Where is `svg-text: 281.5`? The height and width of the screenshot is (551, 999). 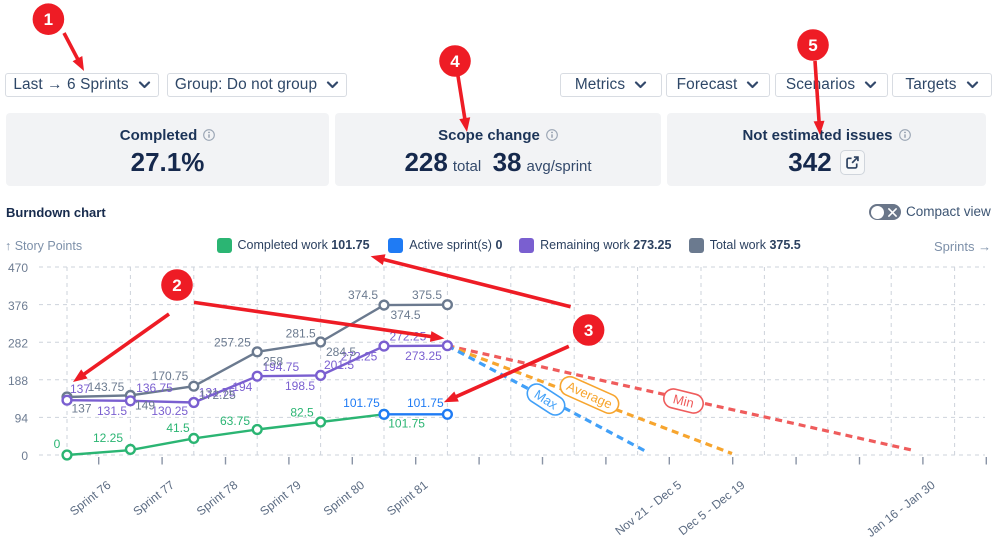
svg-text: 281.5 is located at coordinates (301, 334).